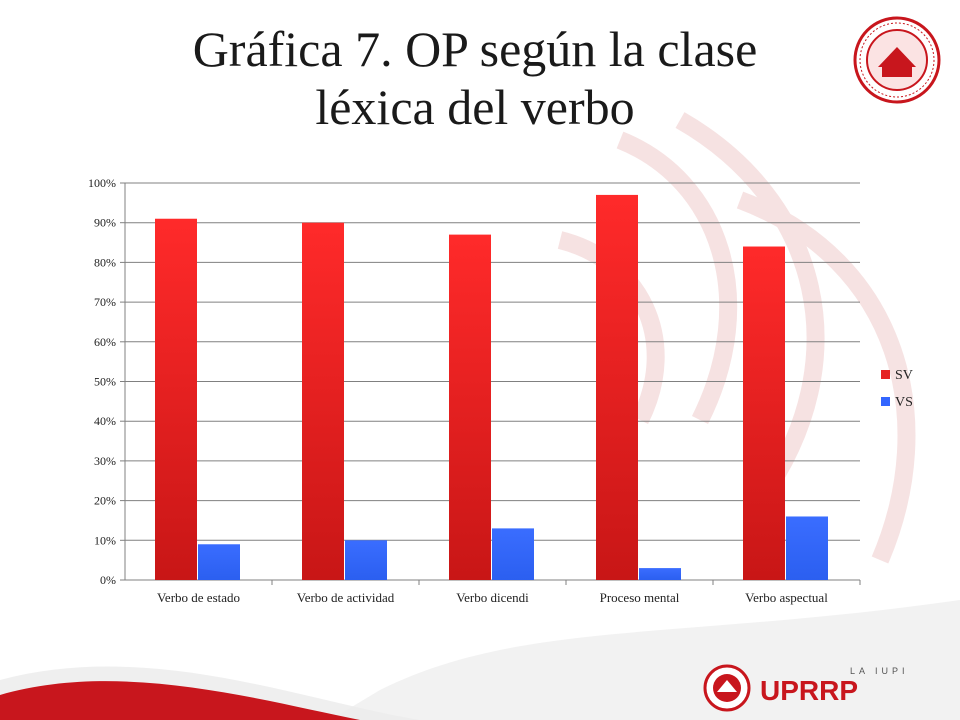 The height and width of the screenshot is (720, 960). What do you see at coordinates (897, 60) in the screenshot?
I see `university-seal-icon` at bounding box center [897, 60].